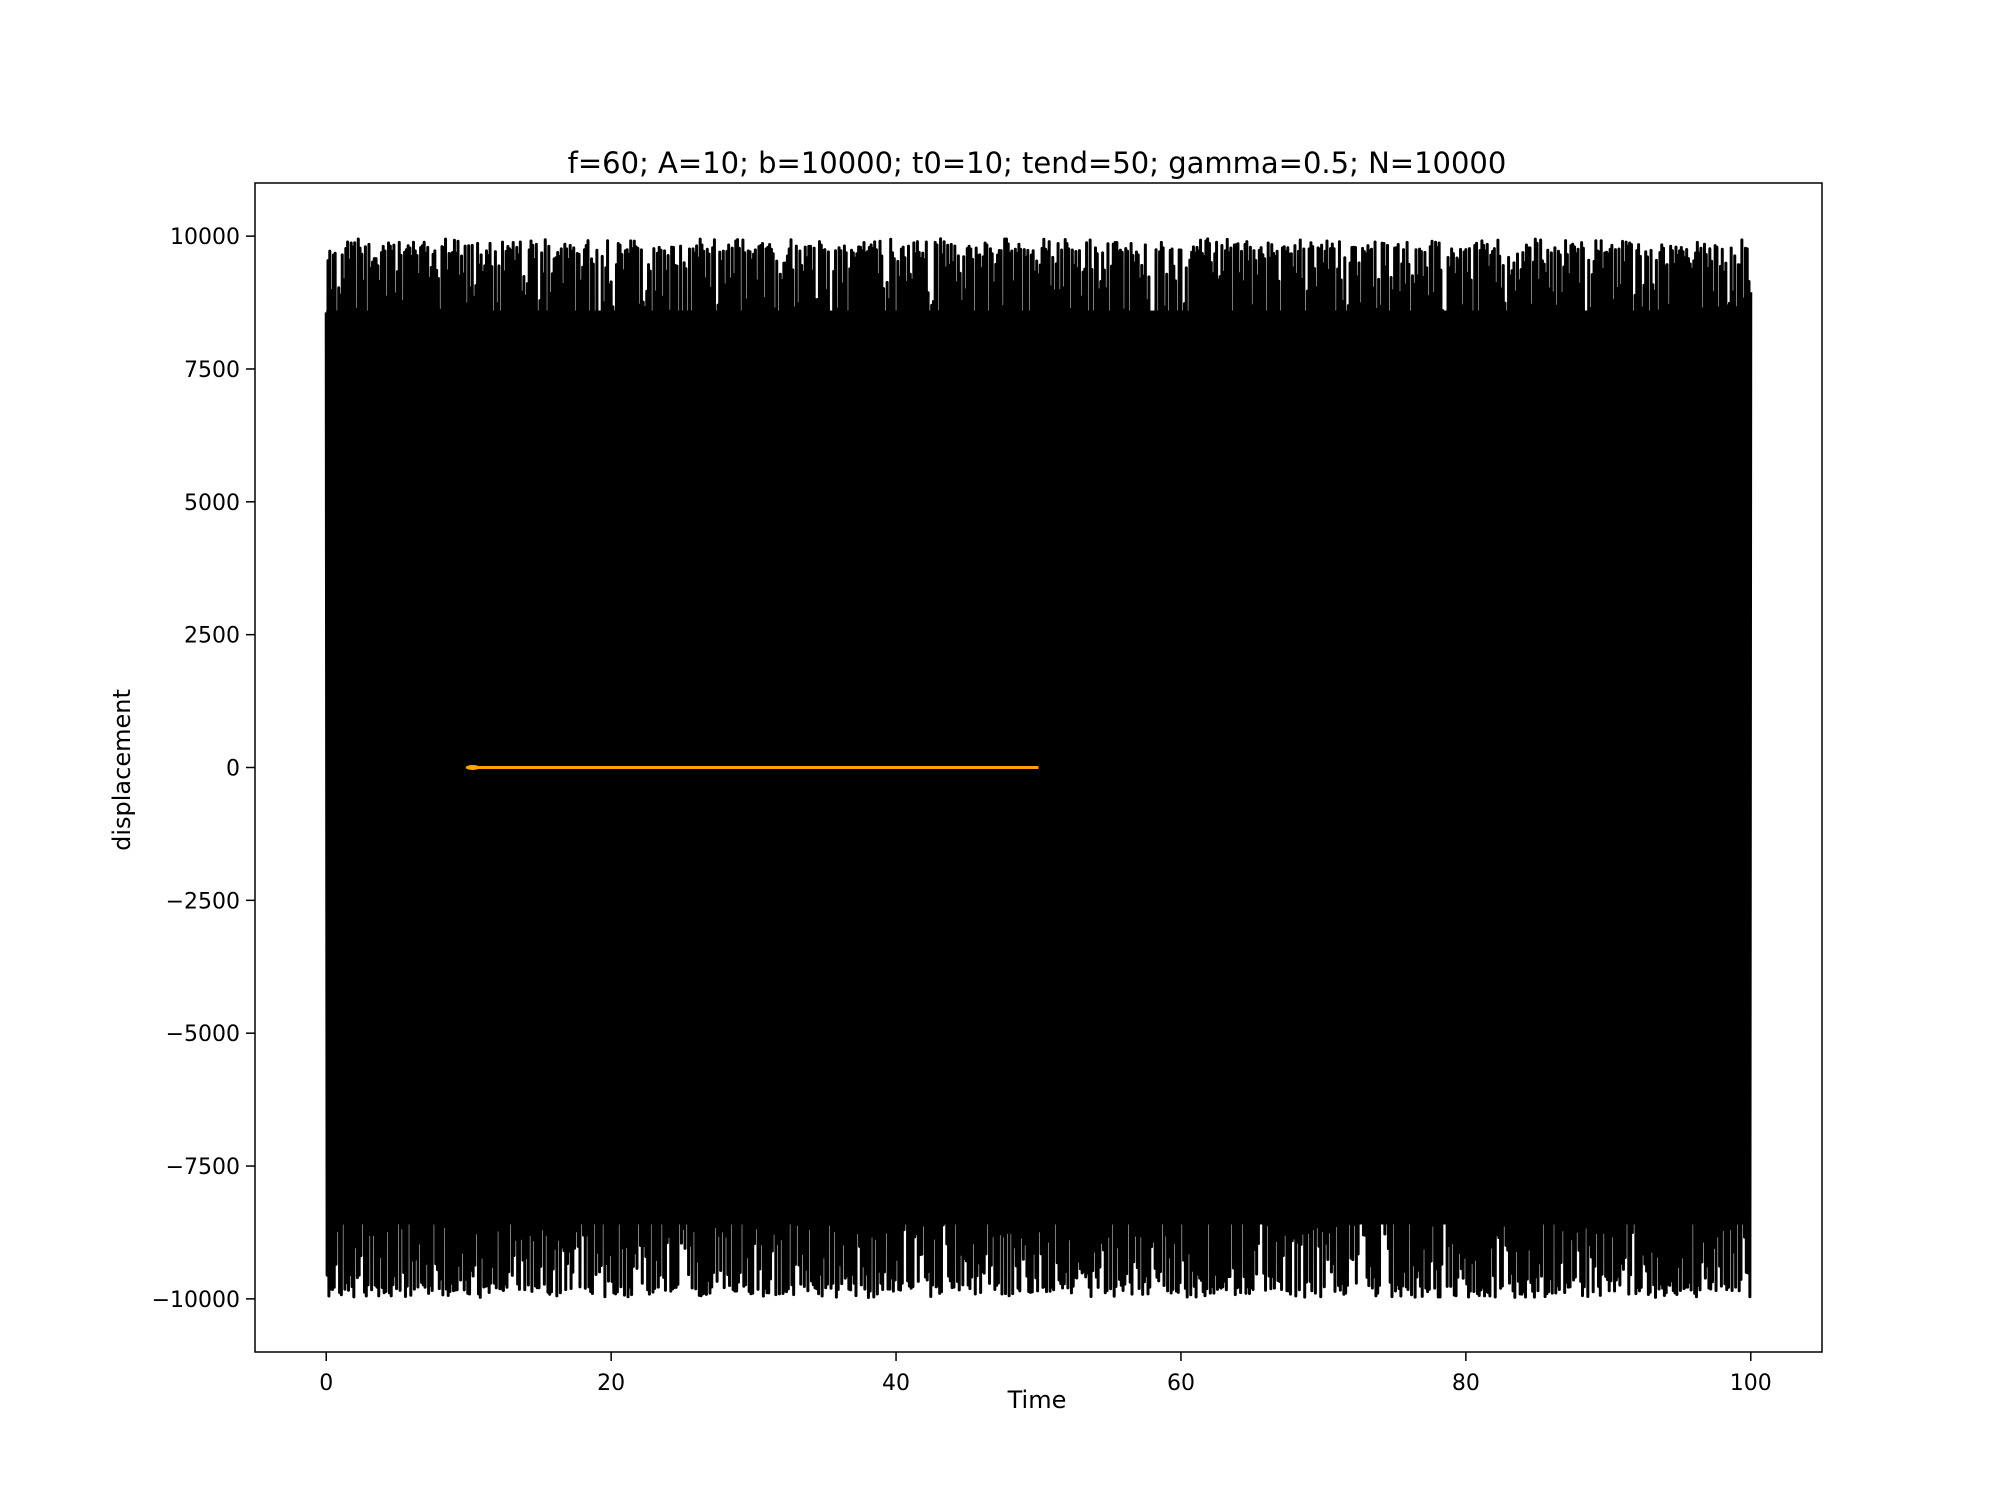  Describe the element at coordinates (203, 769) in the screenshot. I see `y-axis: −10000 −7500 −5000 −2500 0 2500 5000 7500 10000` at that location.